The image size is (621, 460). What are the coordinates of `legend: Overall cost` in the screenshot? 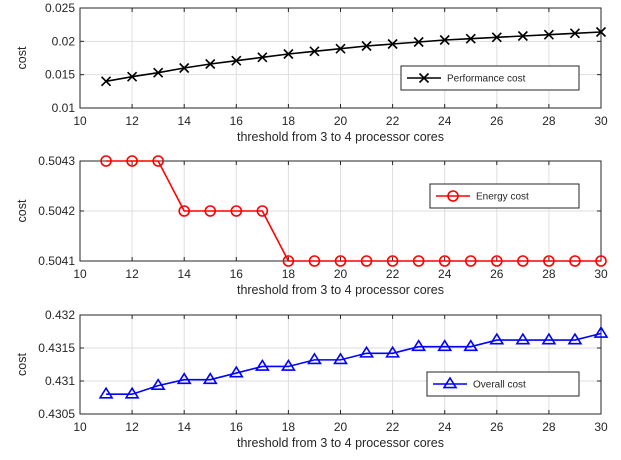 It's located at (503, 384).